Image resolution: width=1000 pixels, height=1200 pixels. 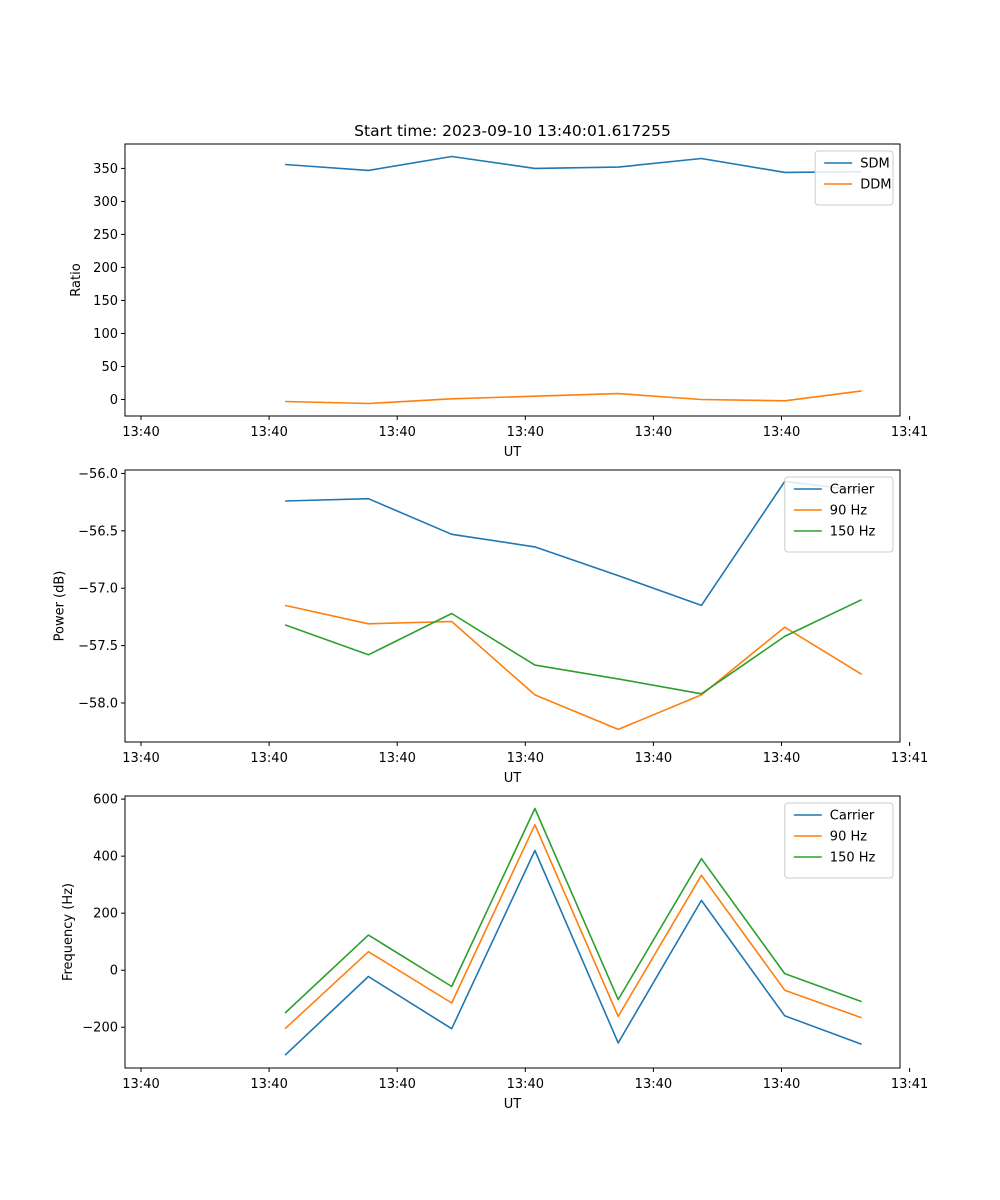 I want to click on y-tick-label: 400, so click(x=105, y=857).